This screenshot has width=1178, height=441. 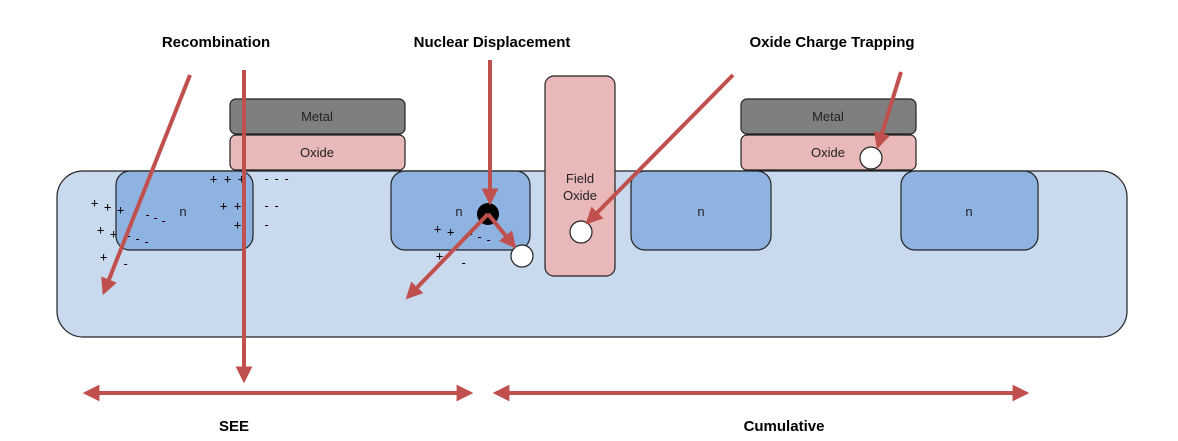 What do you see at coordinates (831, 42) in the screenshot?
I see `oxide-charge-trapping-title: Oxide Charge Trapping` at bounding box center [831, 42].